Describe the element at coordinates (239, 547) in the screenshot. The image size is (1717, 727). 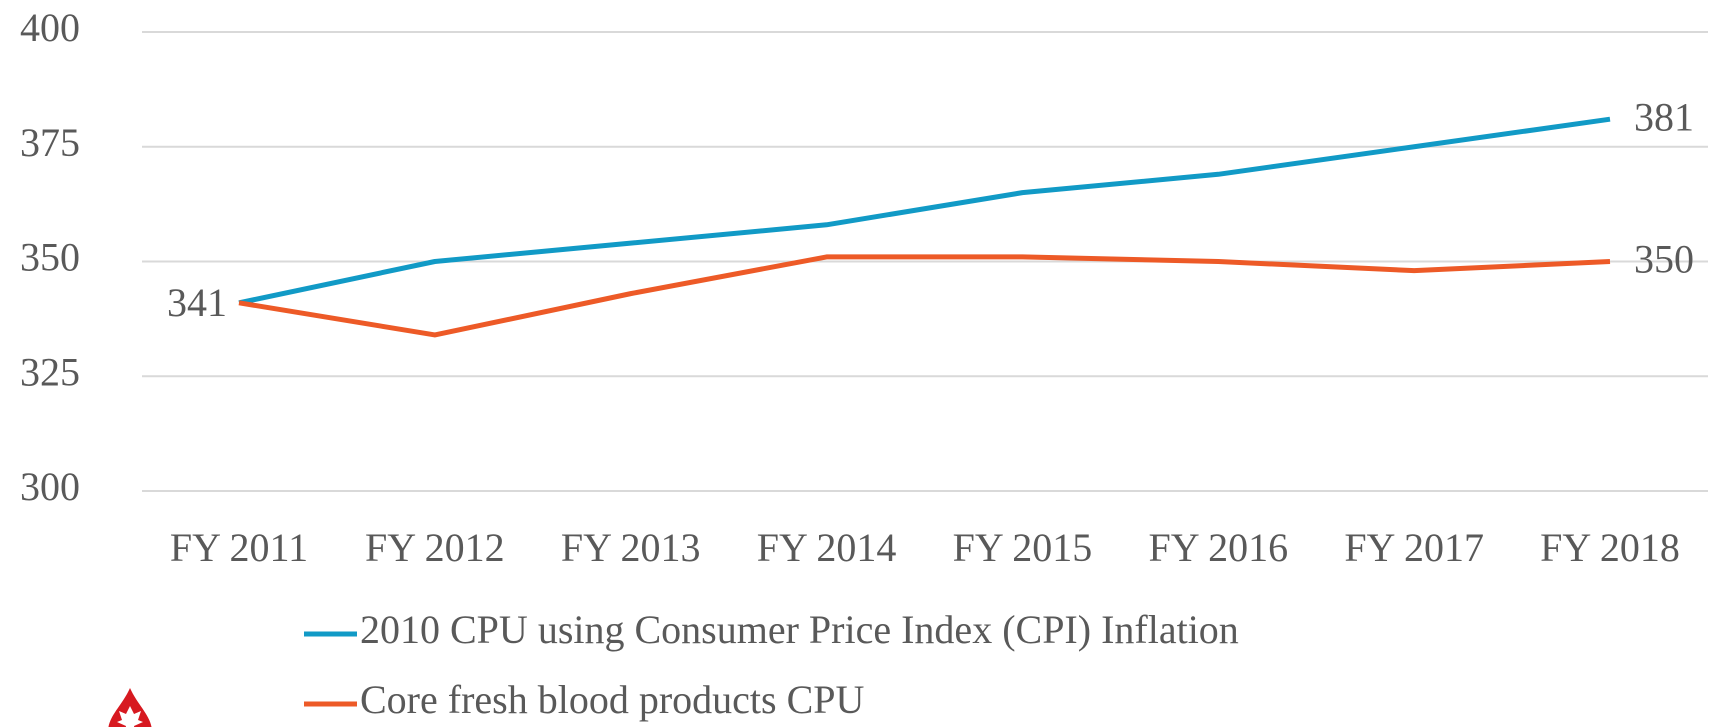
I see `x-tick-label: FY 2011` at that location.